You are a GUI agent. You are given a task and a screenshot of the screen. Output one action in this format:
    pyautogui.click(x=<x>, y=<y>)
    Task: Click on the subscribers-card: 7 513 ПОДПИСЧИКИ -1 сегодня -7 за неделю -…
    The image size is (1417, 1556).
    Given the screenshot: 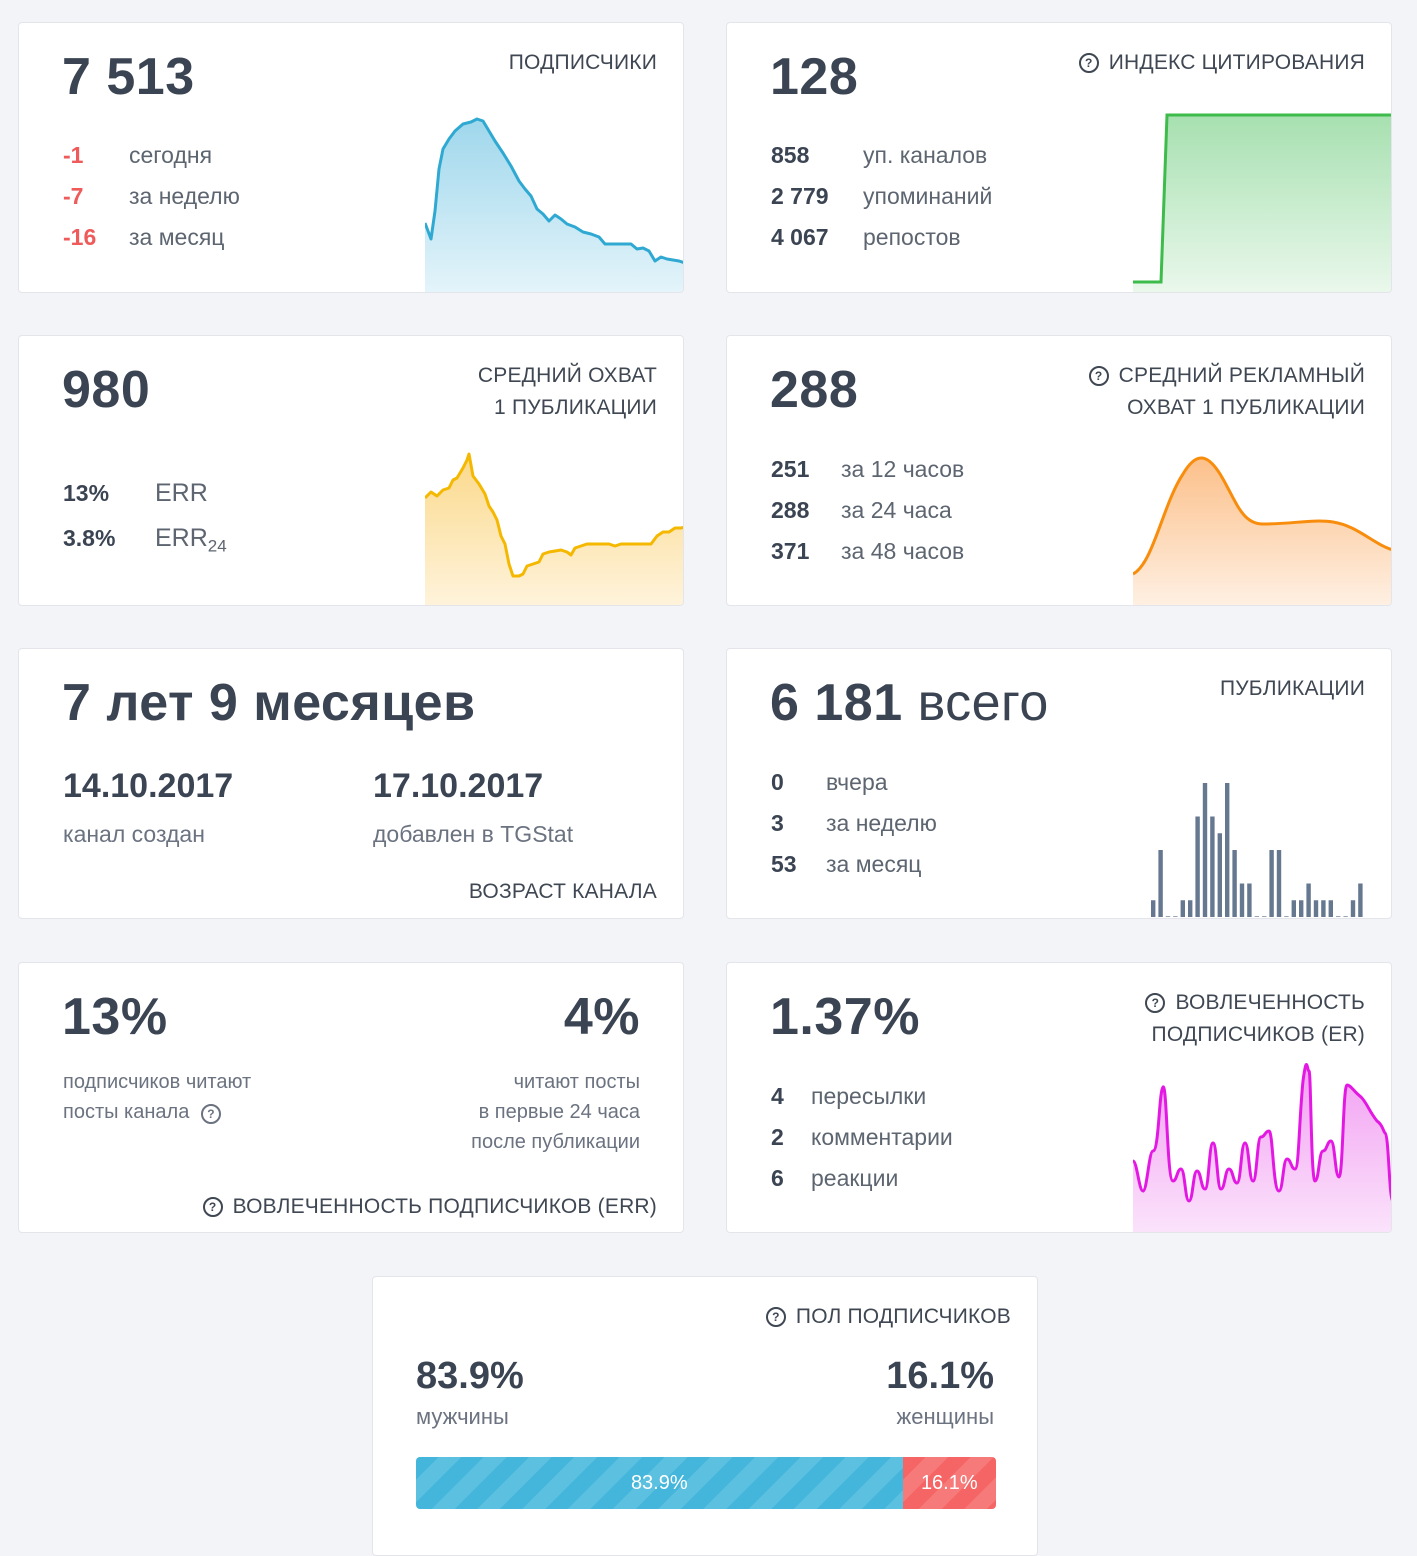 What is the action you would take?
    pyautogui.click(x=351, y=157)
    